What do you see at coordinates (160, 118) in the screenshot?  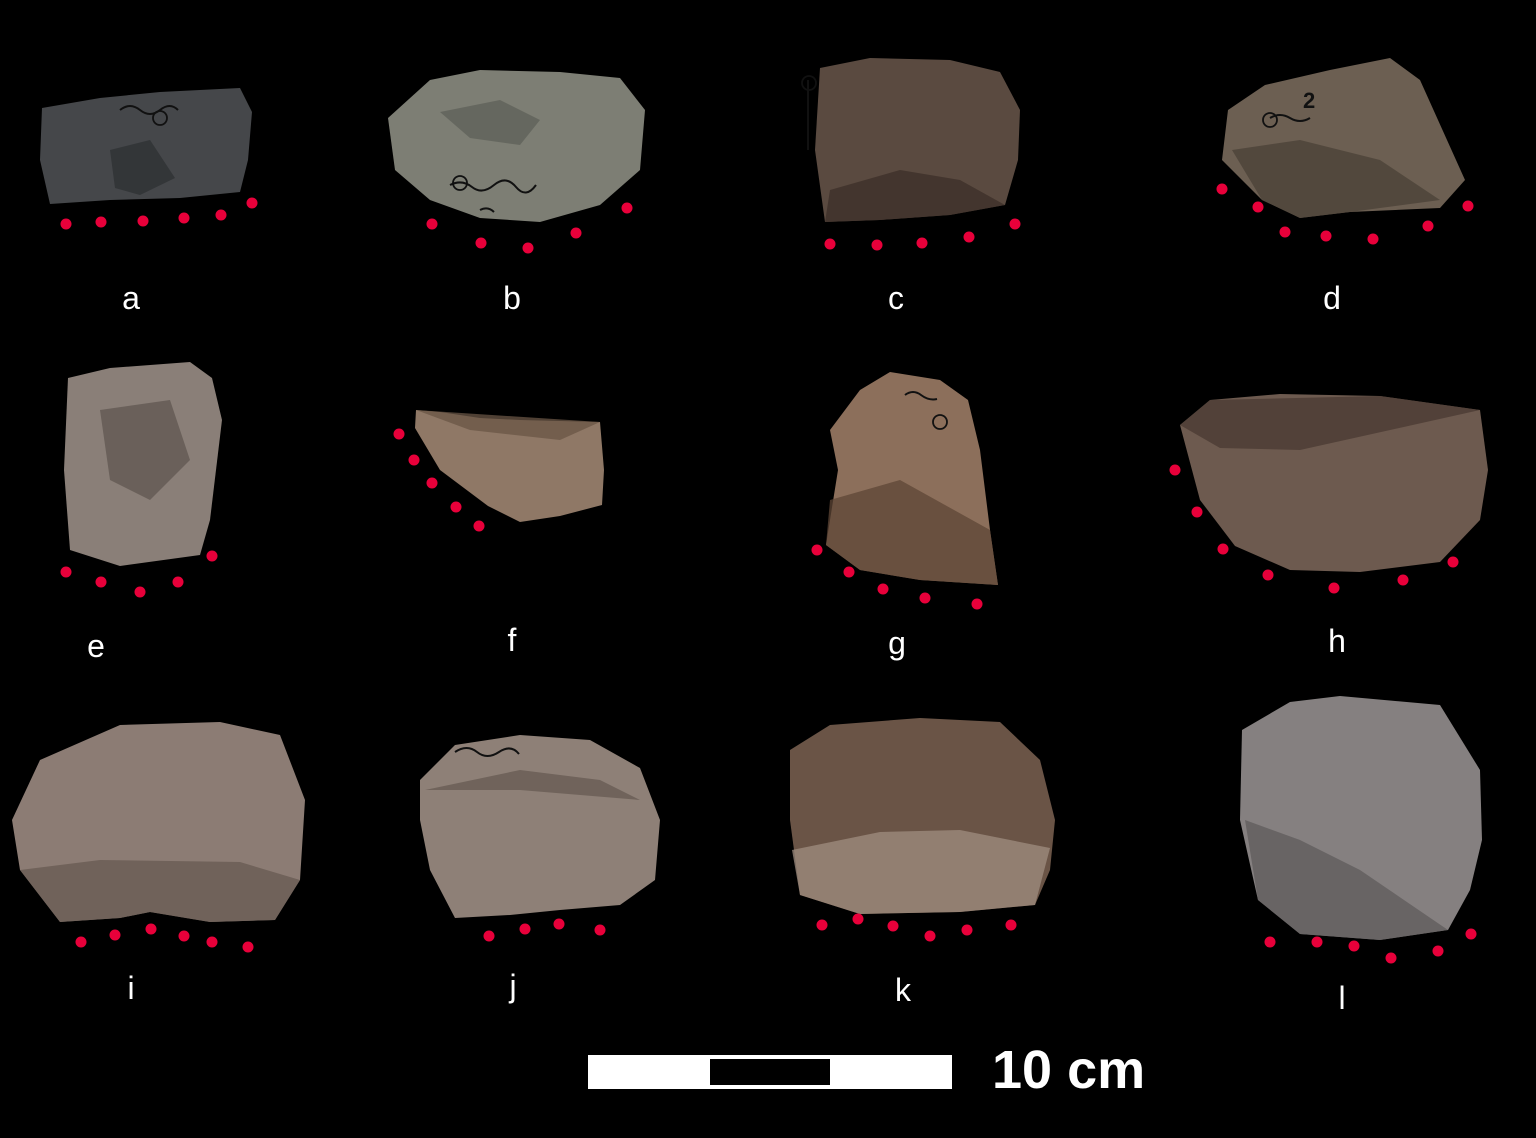 I see `ring-mark-a` at bounding box center [160, 118].